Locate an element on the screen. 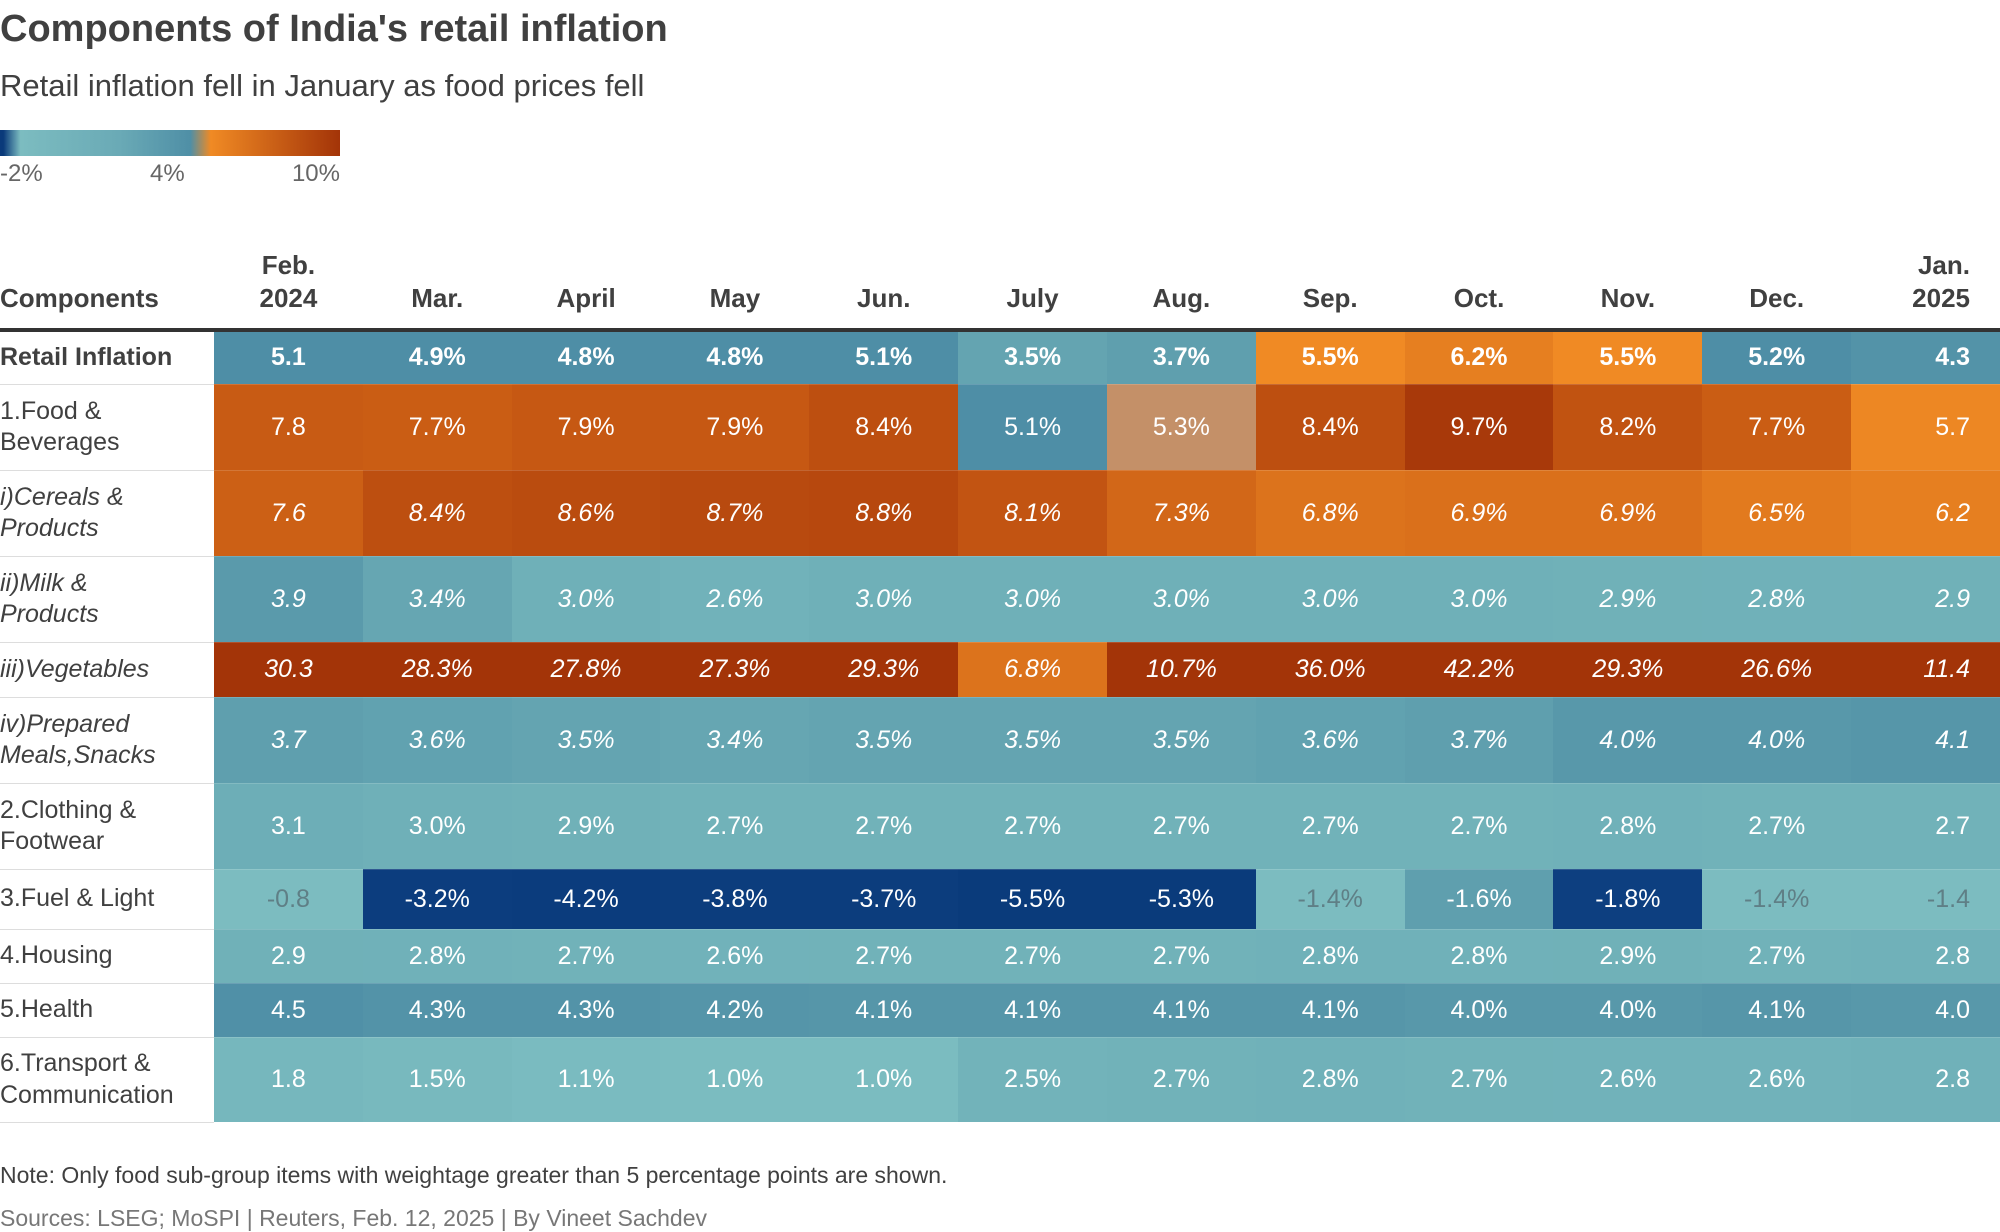 This screenshot has height=1232, width=2000. heatmap-cell: 5.3% is located at coordinates (1181, 427).